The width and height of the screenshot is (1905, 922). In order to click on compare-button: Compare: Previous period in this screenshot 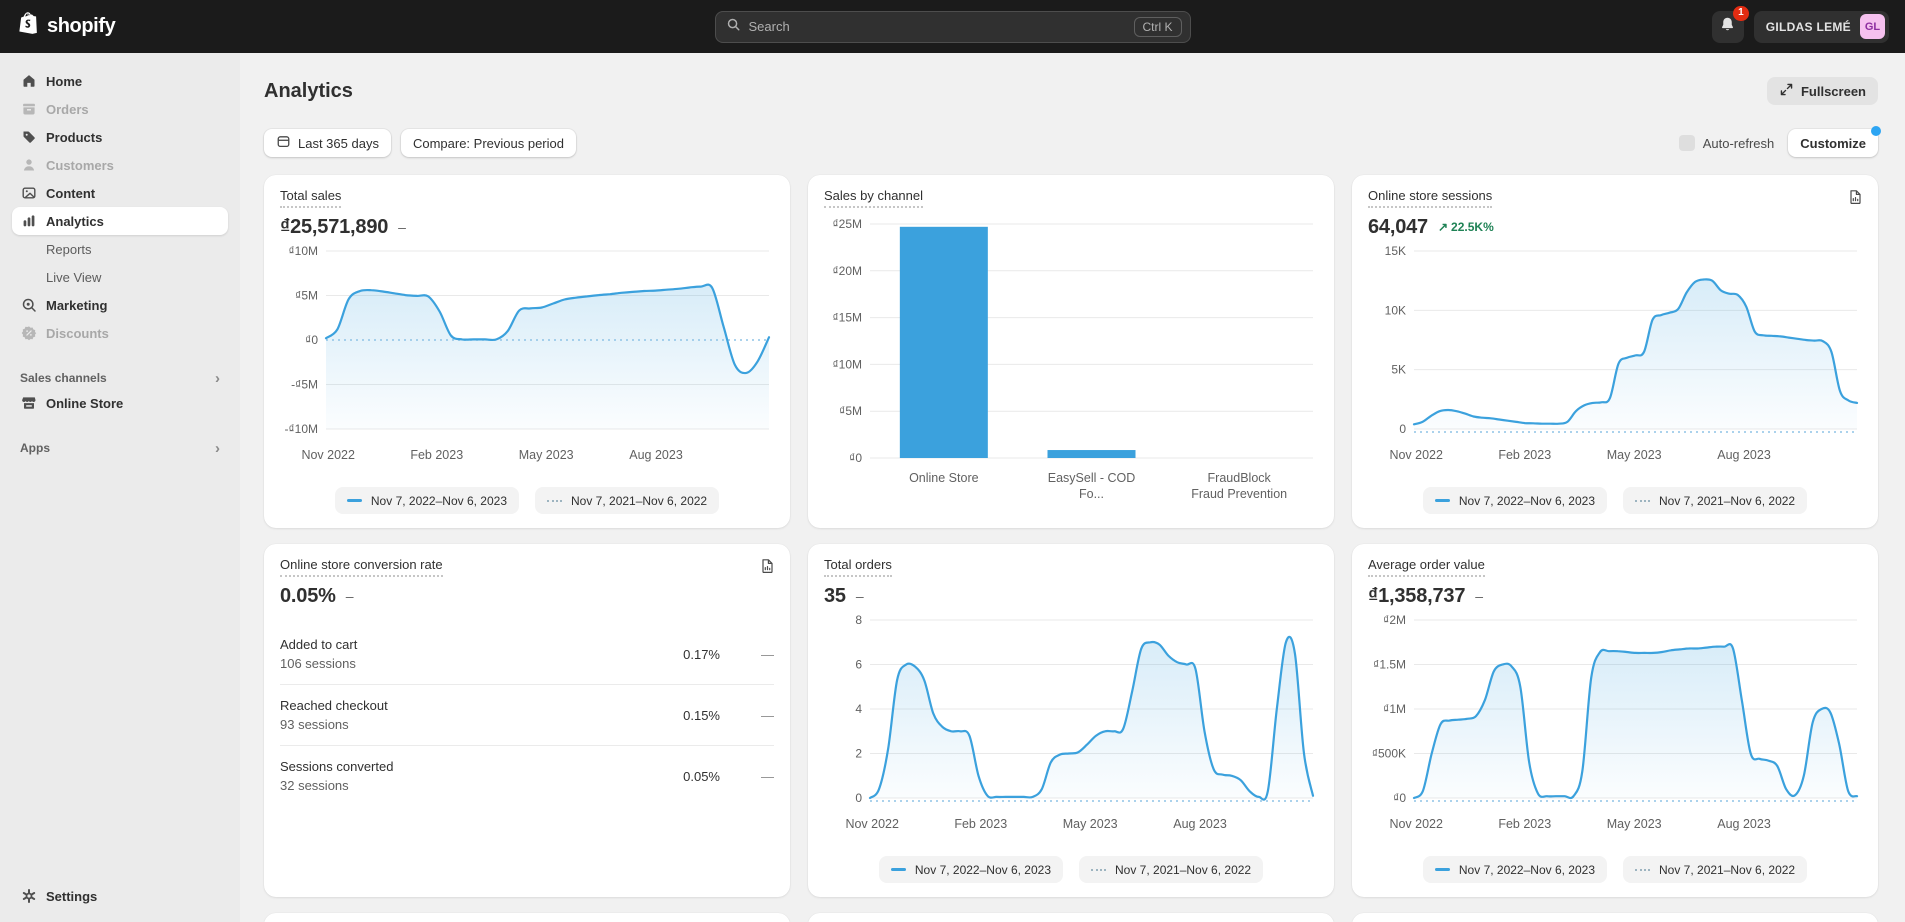, I will do `click(488, 143)`.